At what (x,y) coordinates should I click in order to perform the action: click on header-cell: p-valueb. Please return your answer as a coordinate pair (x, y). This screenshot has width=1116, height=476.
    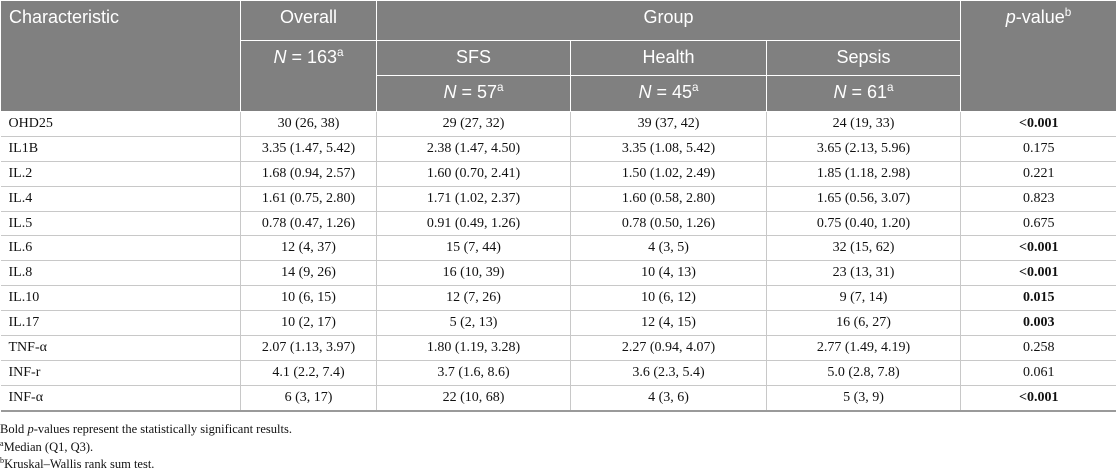
    Looking at the image, I should click on (1038, 56).